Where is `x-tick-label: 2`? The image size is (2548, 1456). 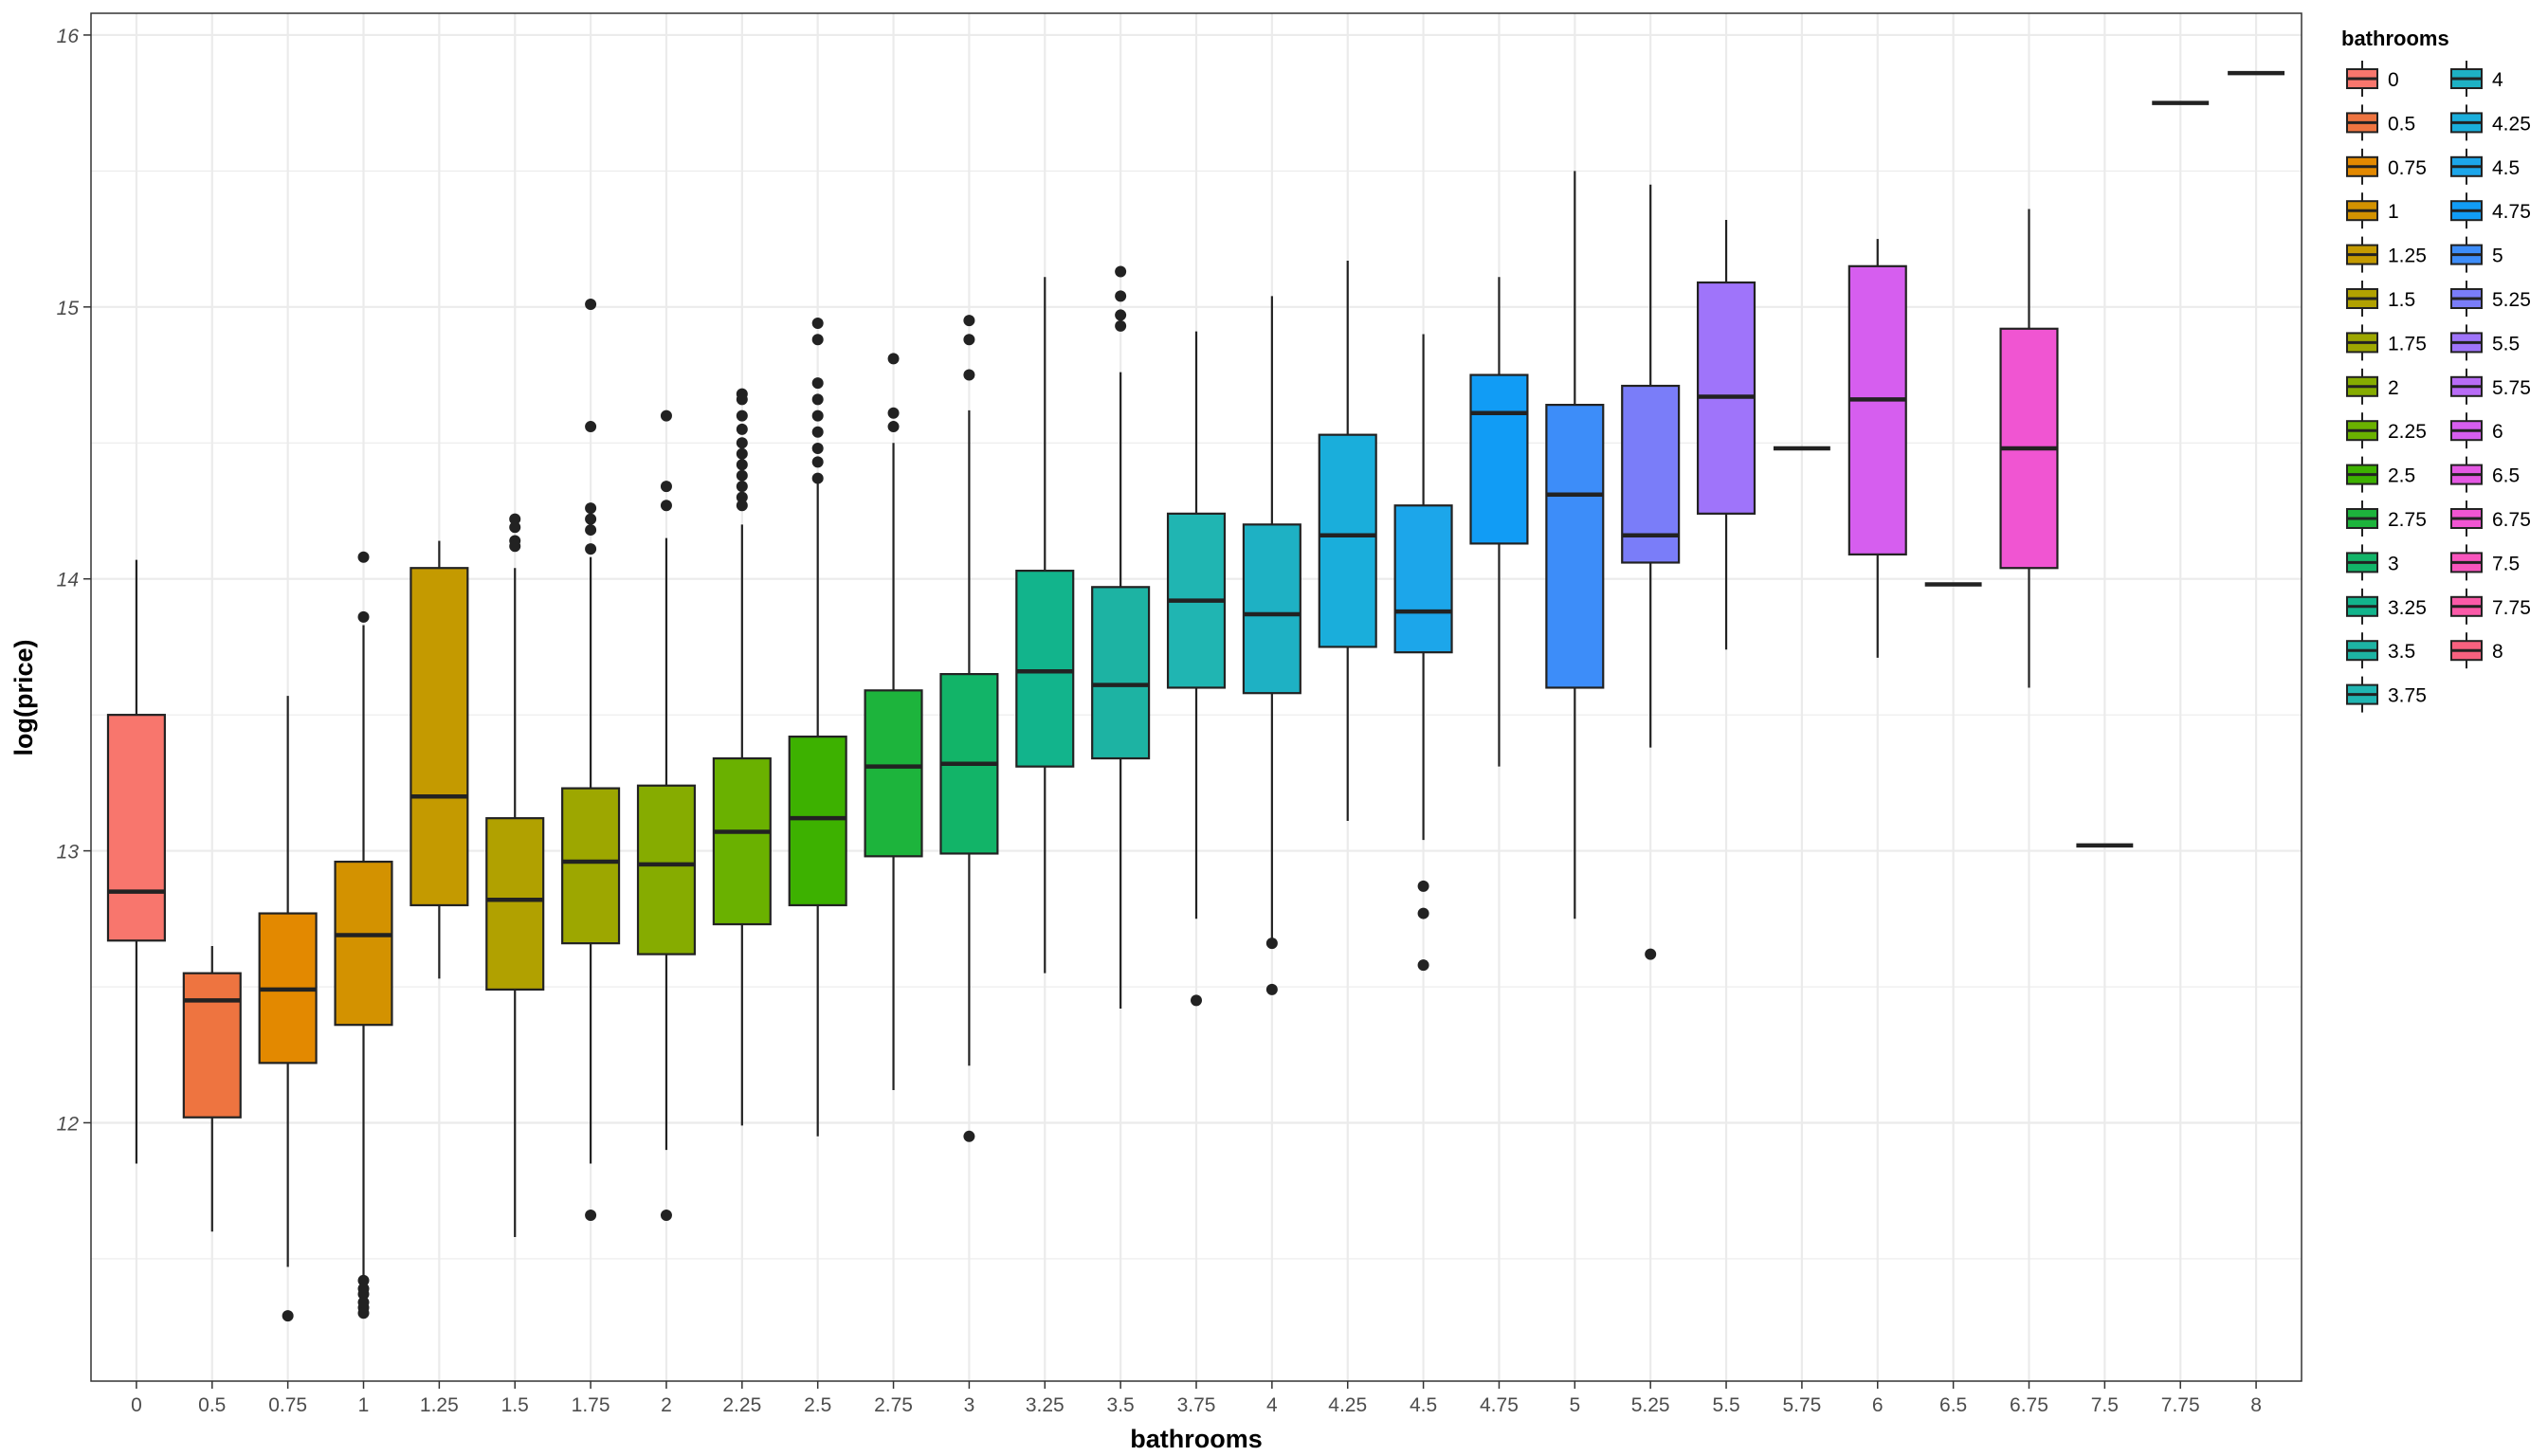
x-tick-label: 2 is located at coordinates (666, 1405).